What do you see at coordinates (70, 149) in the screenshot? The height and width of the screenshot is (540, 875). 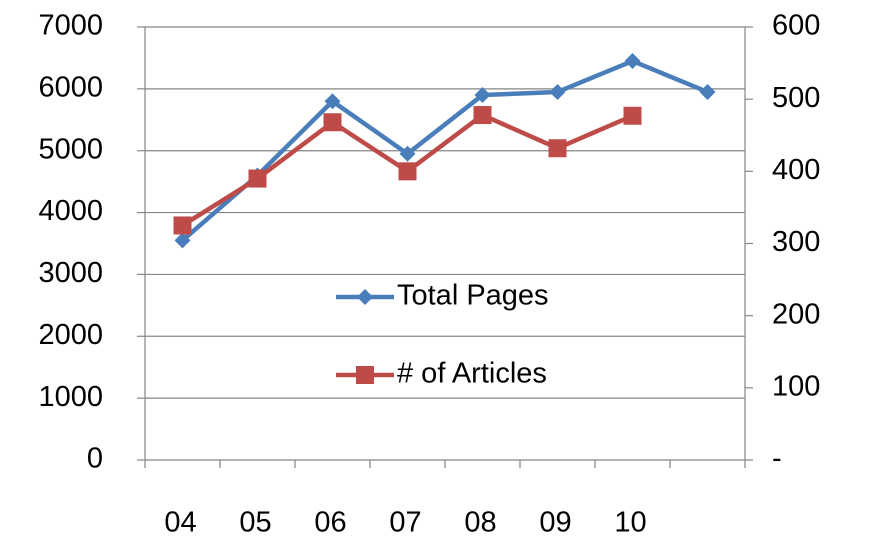 I see `y-tick-label: 5000` at bounding box center [70, 149].